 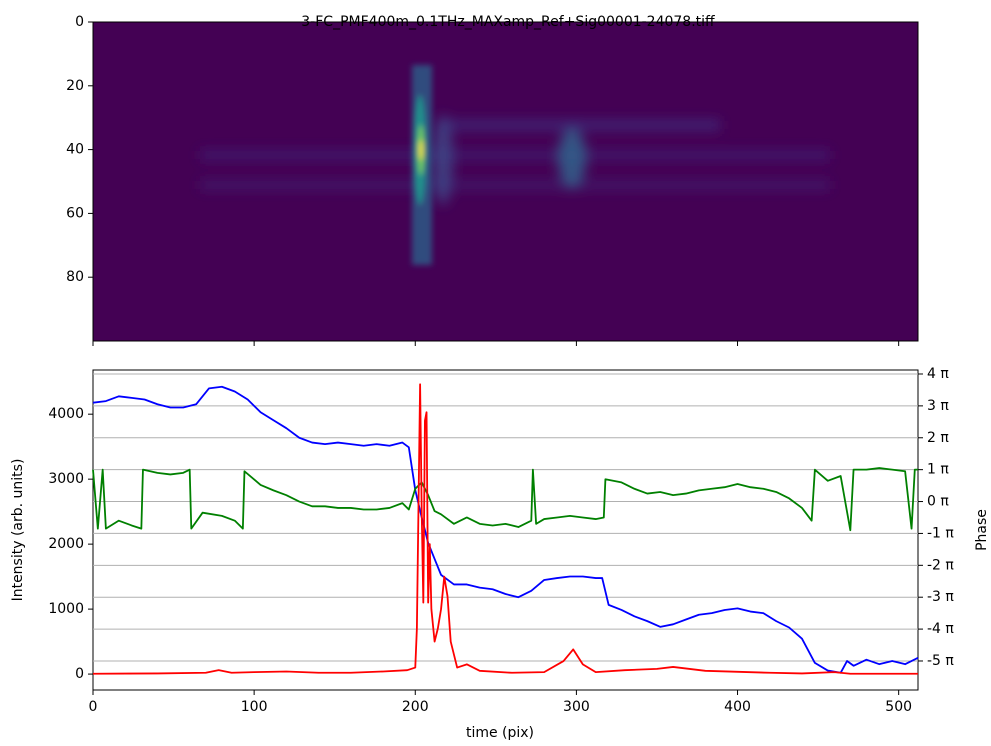 I want to click on y-tick-label: 3000, so click(x=66, y=479).